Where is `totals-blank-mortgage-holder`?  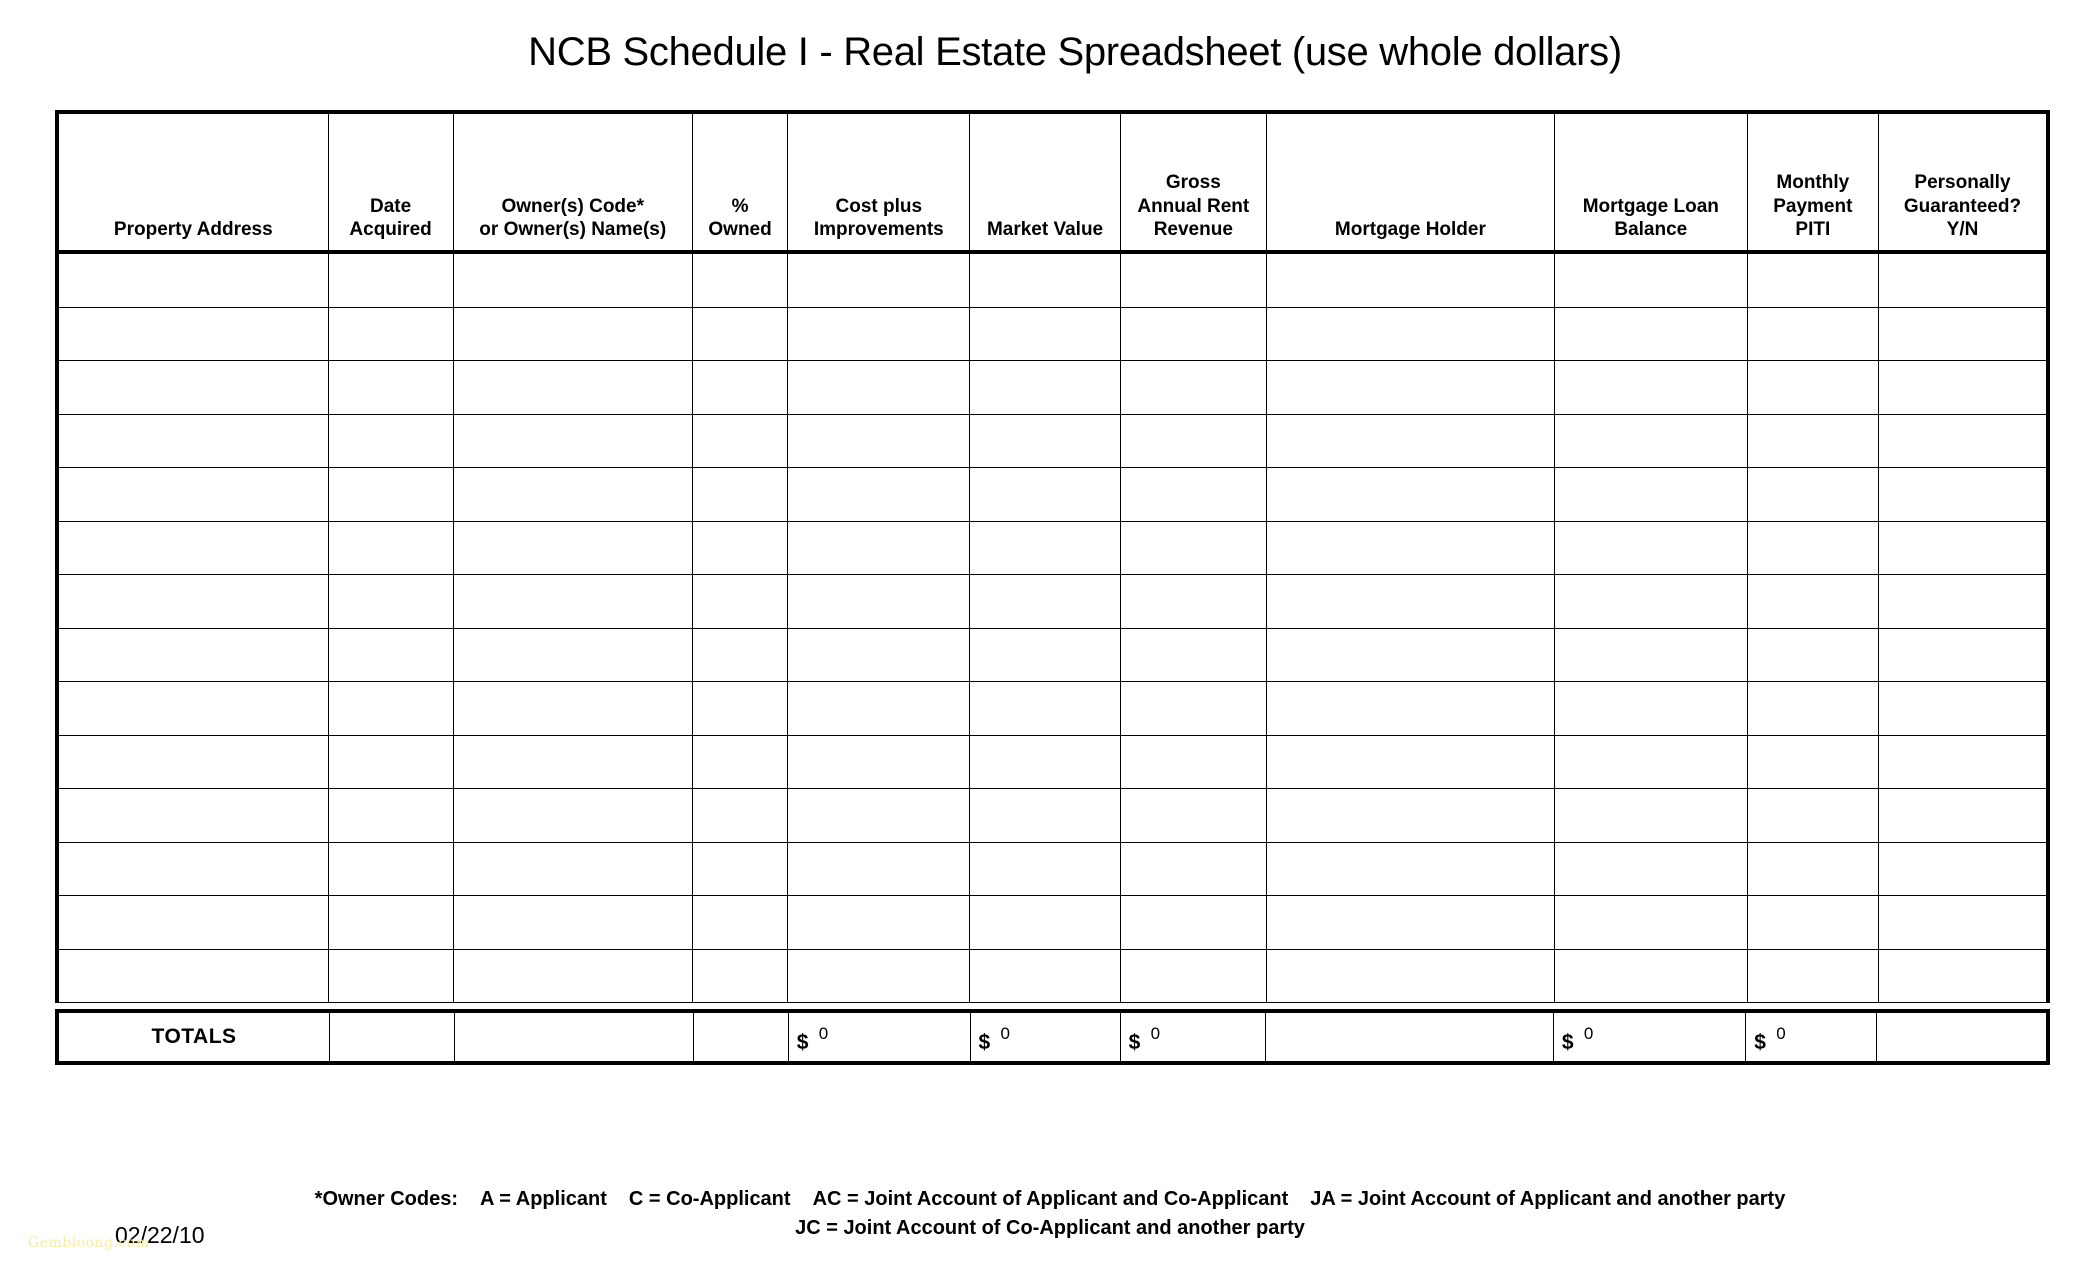
totals-blank-mortgage-holder is located at coordinates (1409, 1037).